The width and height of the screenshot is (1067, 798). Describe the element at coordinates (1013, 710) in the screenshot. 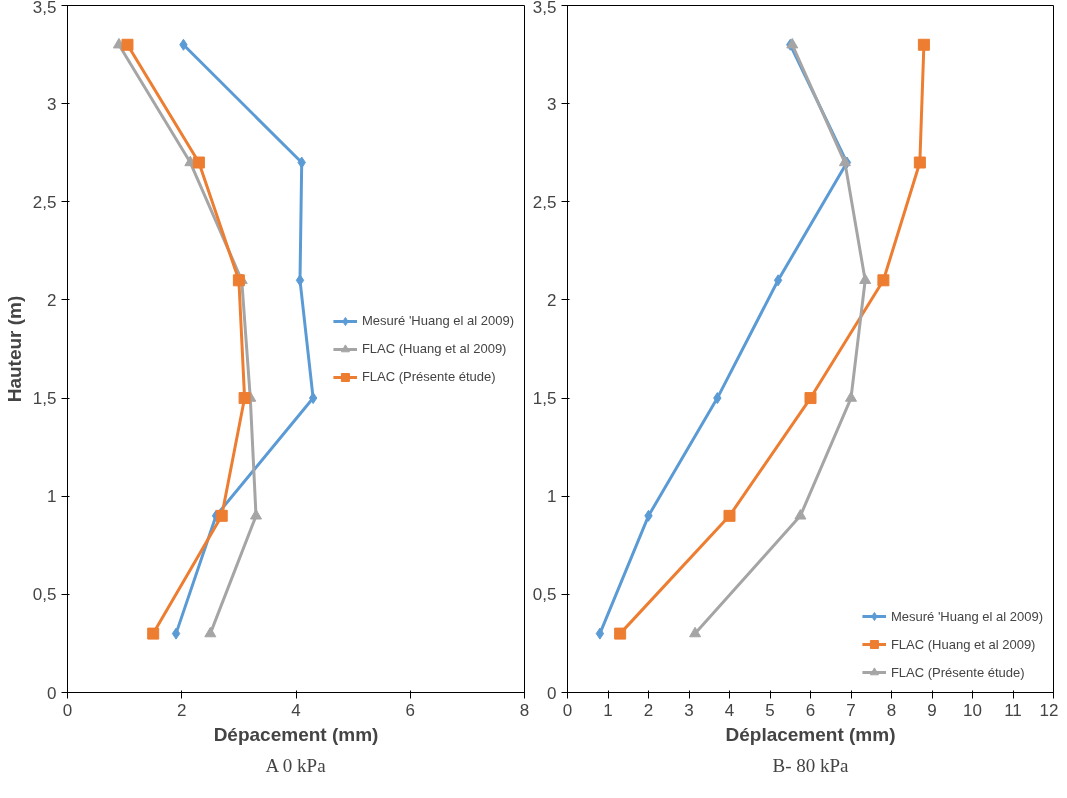

I see `x-tick-label: 11` at that location.